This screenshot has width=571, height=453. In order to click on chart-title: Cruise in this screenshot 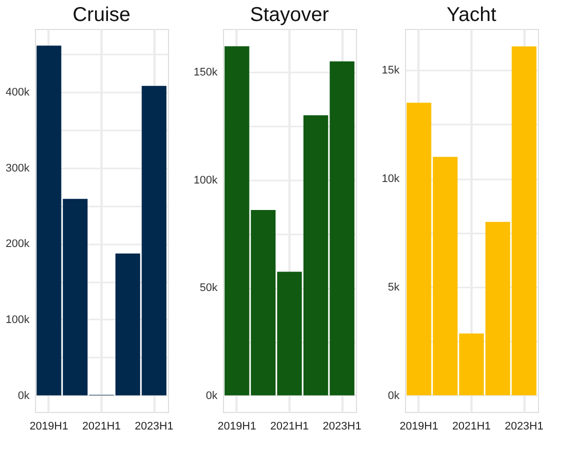, I will do `click(101, 15)`.